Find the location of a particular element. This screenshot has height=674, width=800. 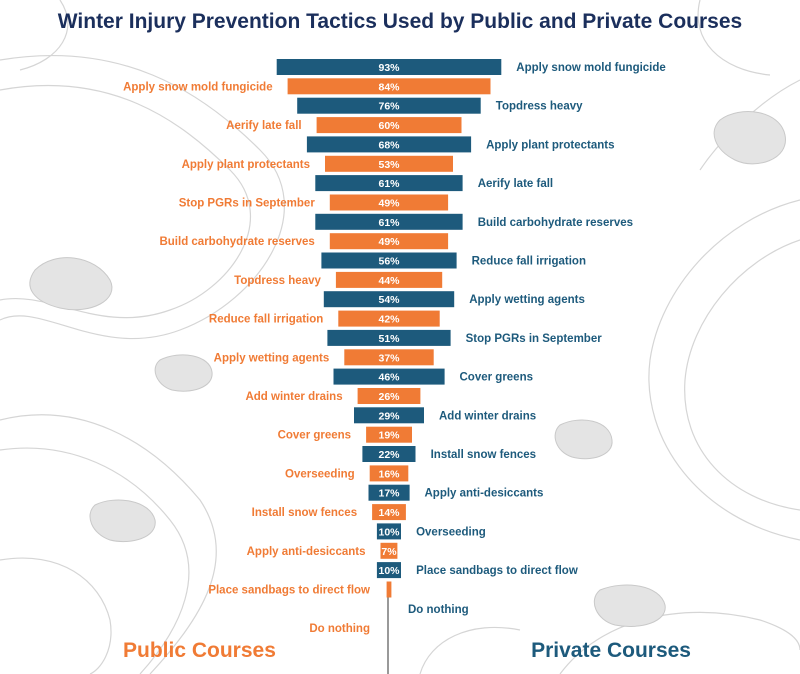

public-bar-group: 19% Cover greens is located at coordinates (345, 434).